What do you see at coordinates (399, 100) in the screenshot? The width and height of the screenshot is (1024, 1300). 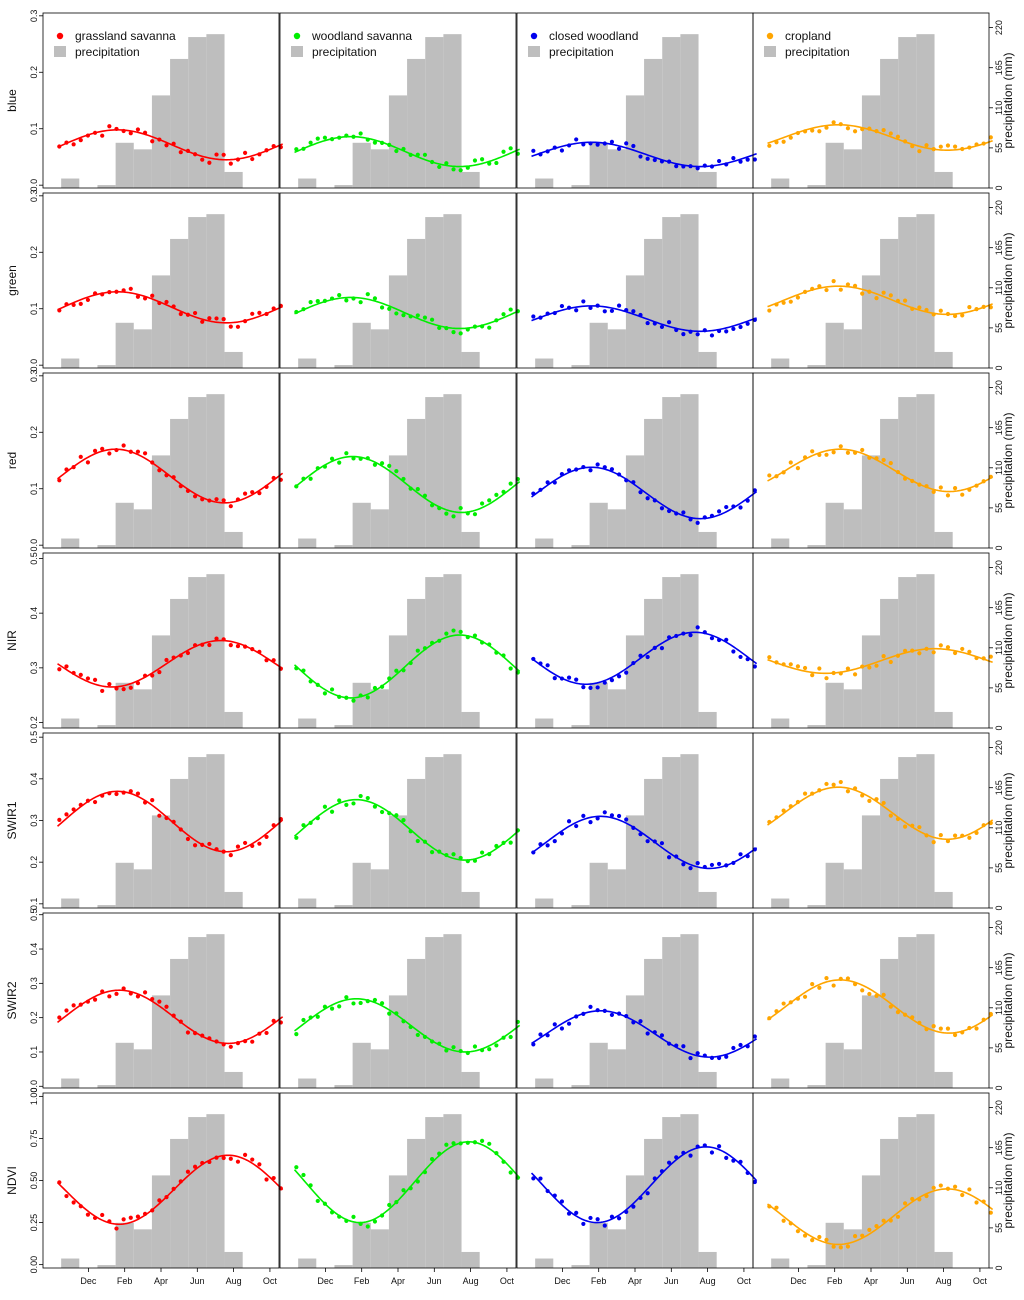 I see `panel-blue-1: woodland savanna precipitation` at bounding box center [399, 100].